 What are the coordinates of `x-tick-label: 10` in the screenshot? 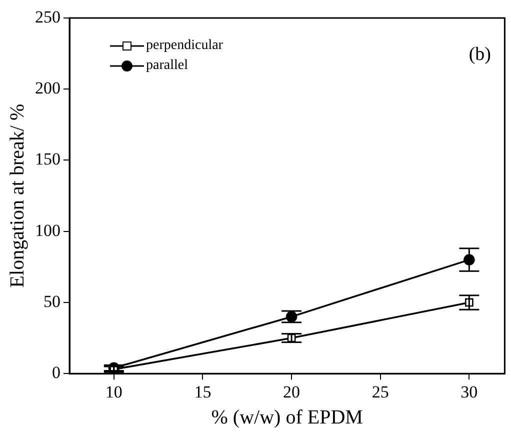 It's located at (113, 392).